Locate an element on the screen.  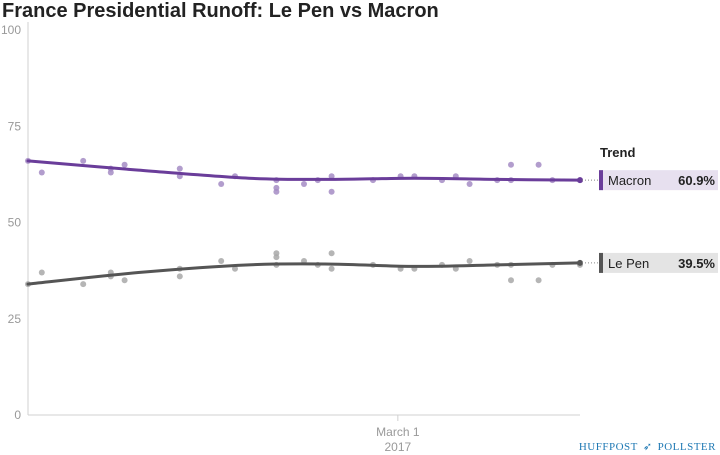
y-tick-label: 25 is located at coordinates (15, 319).